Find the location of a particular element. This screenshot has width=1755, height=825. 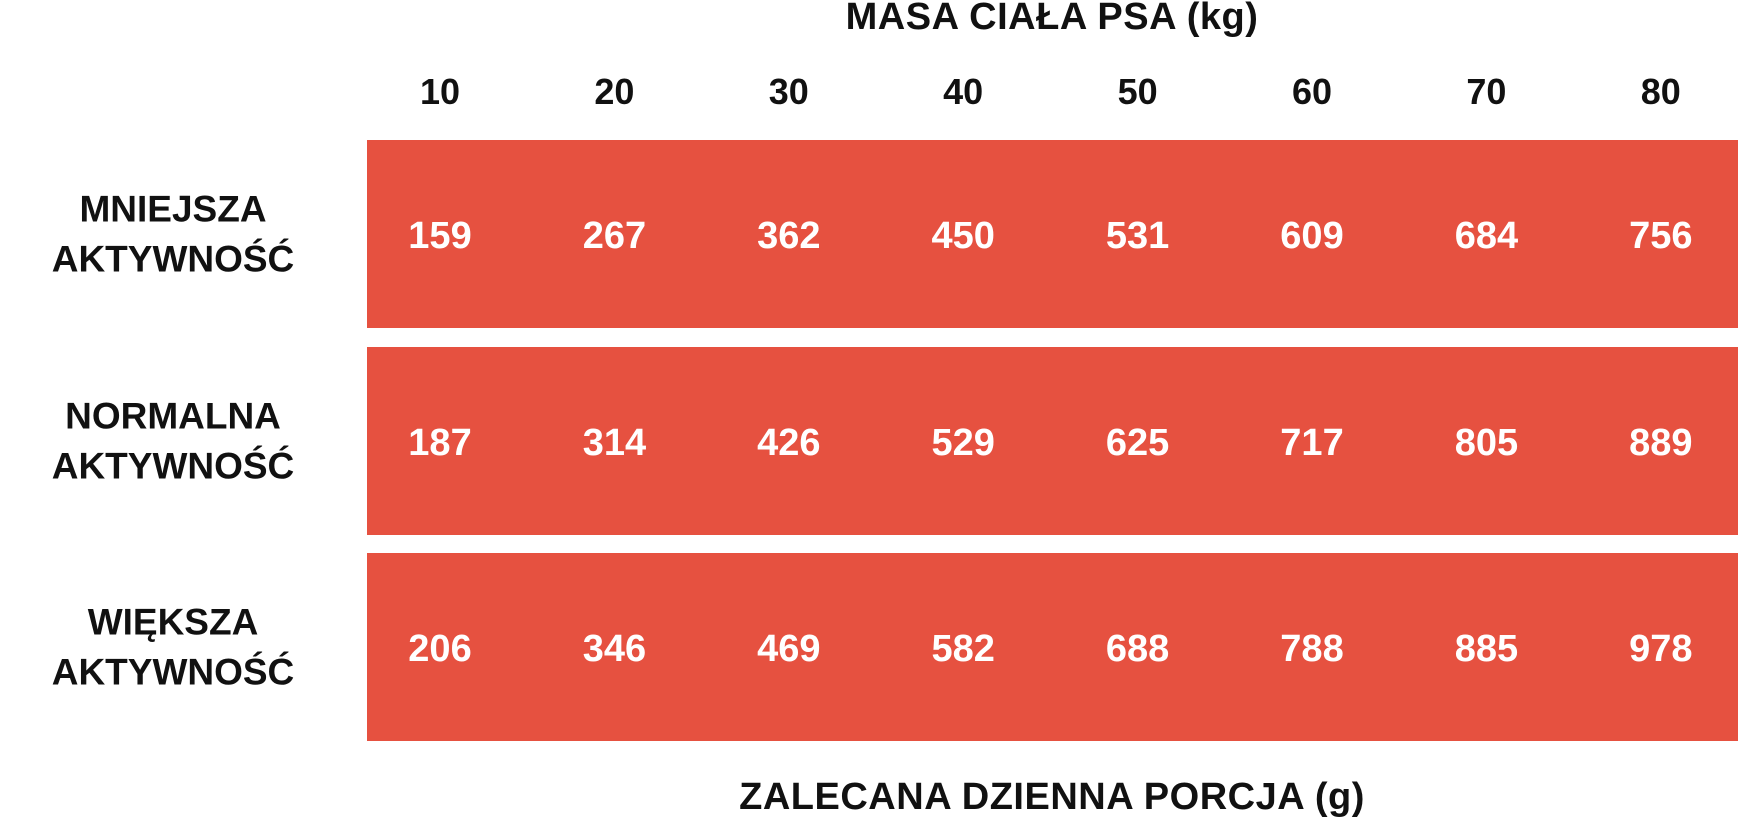

cell-value: 717 is located at coordinates (1312, 443).